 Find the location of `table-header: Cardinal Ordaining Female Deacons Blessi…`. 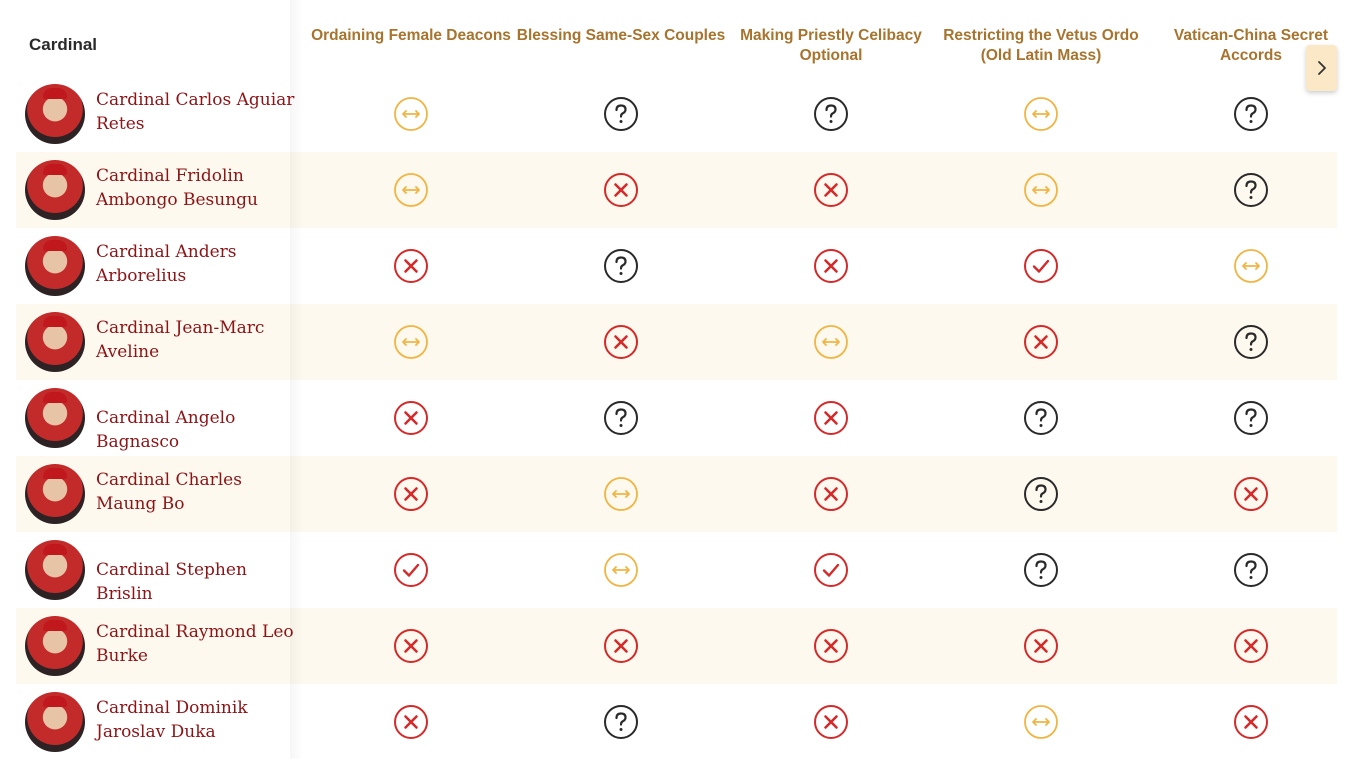

table-header: Cardinal Ordaining Female Deacons Blessi… is located at coordinates (676, 38).